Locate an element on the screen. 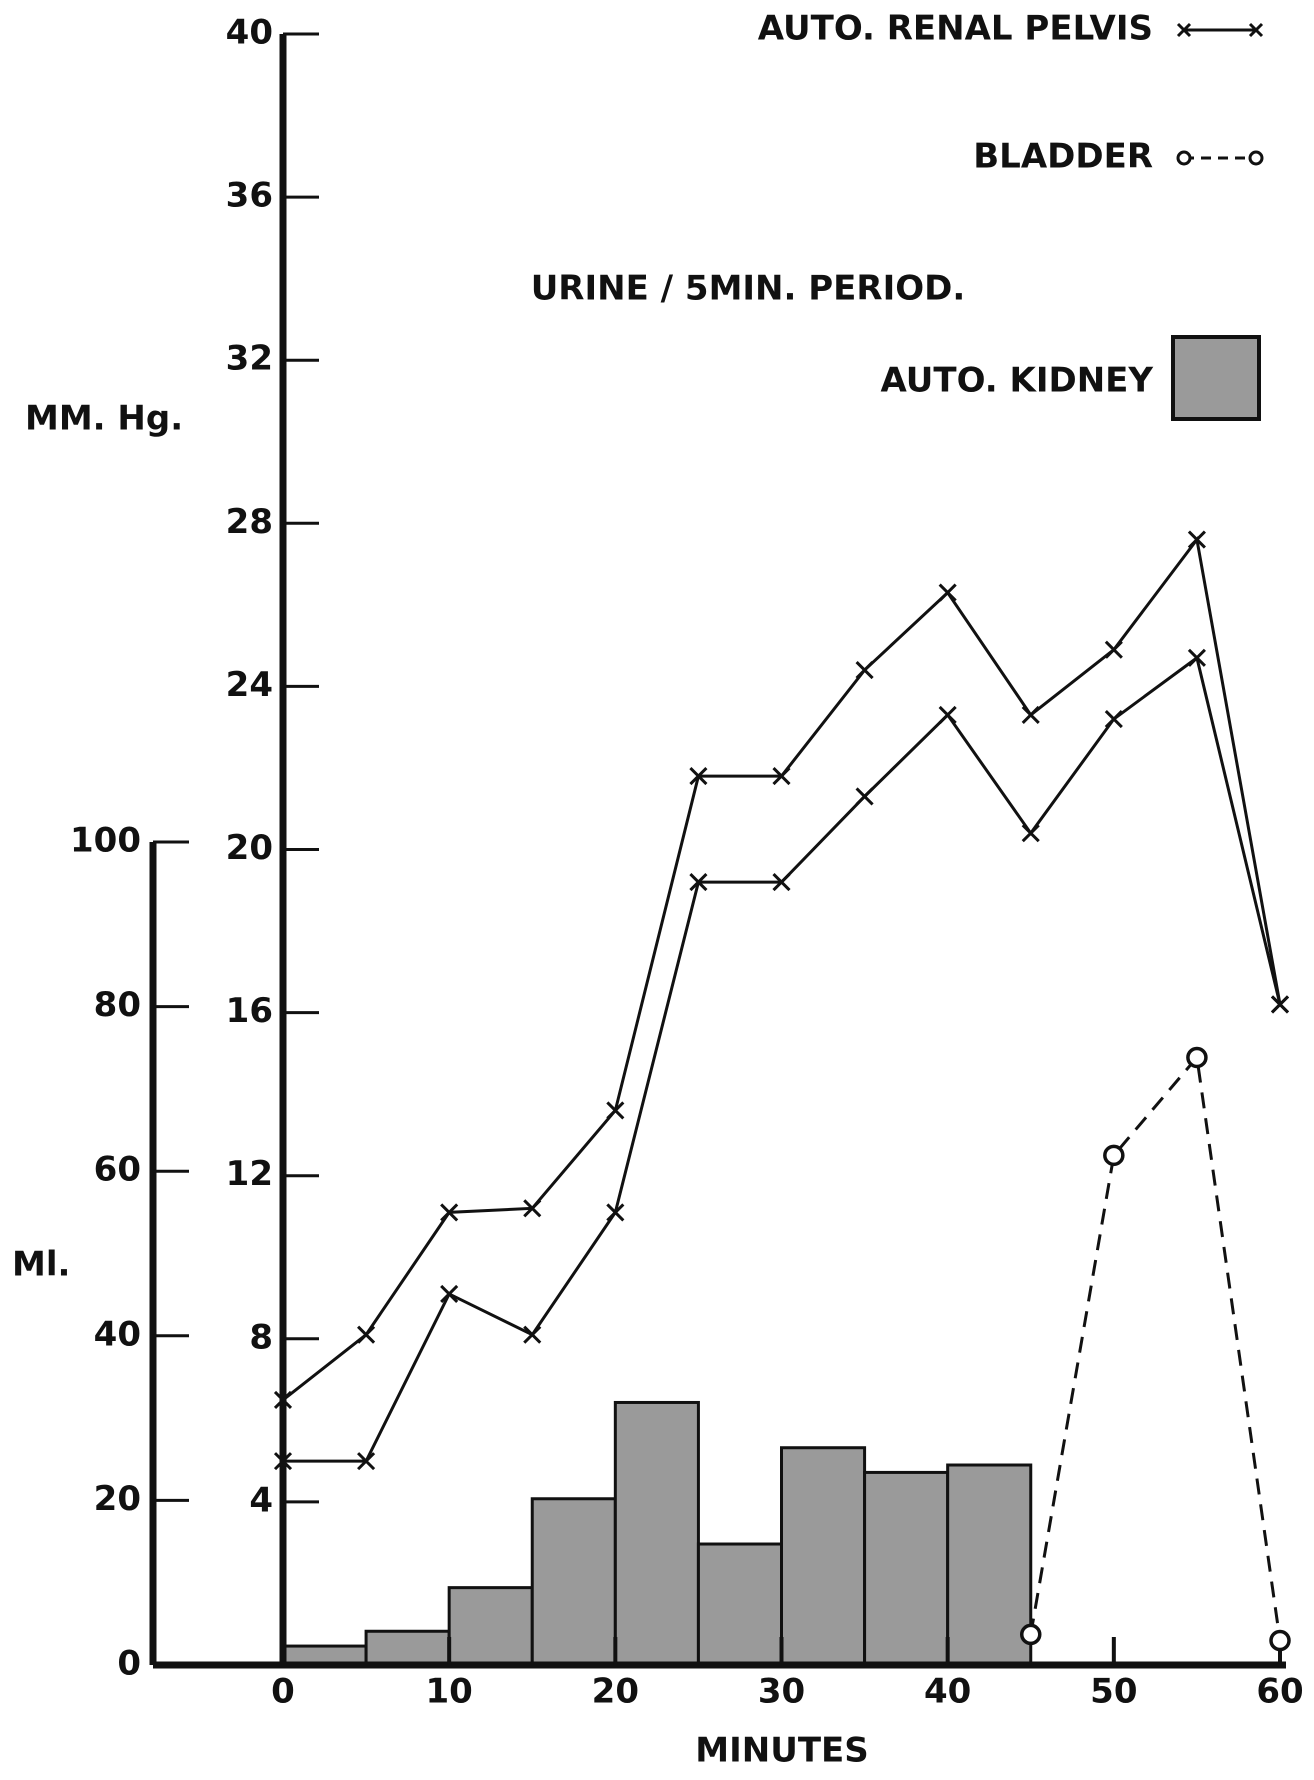 Image resolution: width=1314 pixels, height=1780 pixels. y2-tick-label: 40 is located at coordinates (117, 1334).